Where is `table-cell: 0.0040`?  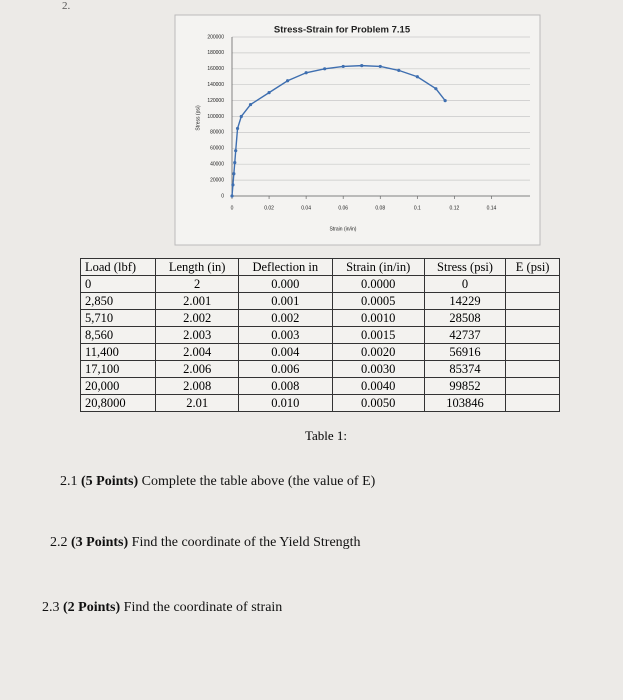
table-cell: 0.0040 is located at coordinates (378, 386).